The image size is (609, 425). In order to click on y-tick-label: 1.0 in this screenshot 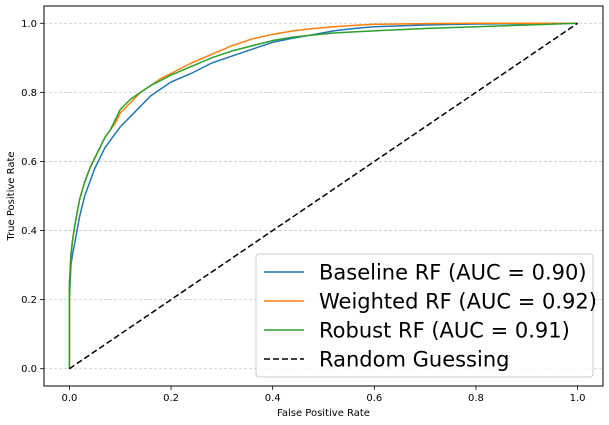, I will do `click(29, 24)`.